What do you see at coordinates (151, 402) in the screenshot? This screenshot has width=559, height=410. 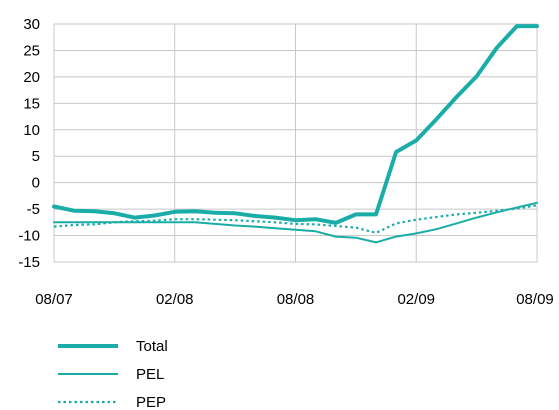 I see `legend-label-pep: PEP` at bounding box center [151, 402].